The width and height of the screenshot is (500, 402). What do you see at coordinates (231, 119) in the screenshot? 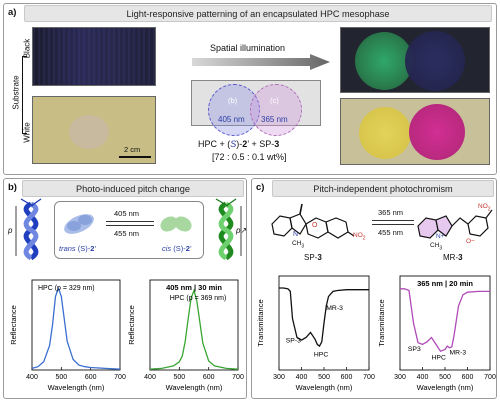
I see `nm-405-label: 405 nm` at bounding box center [231, 119].